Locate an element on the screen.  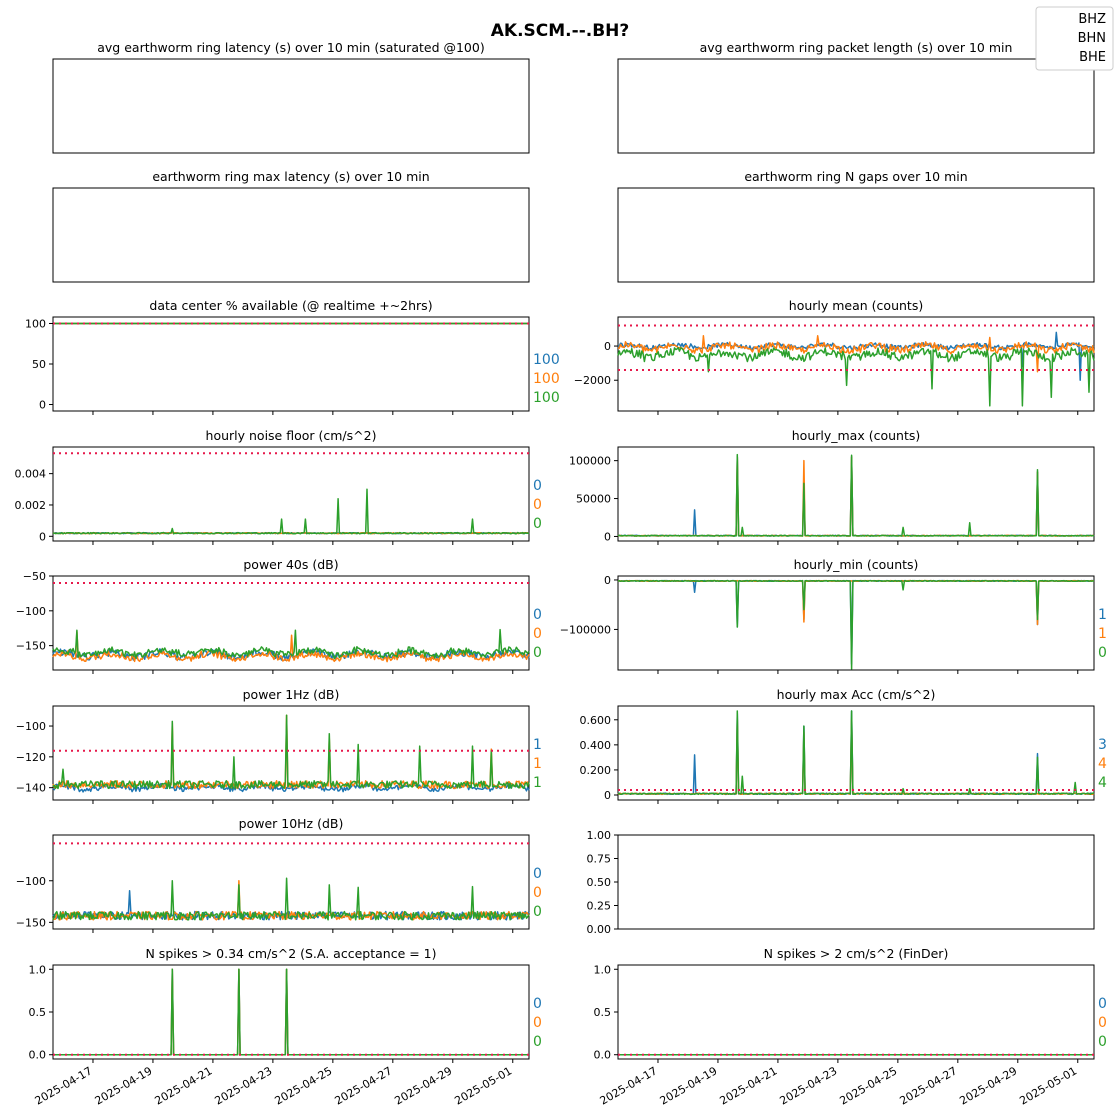
y-tick-label: 0.75 is located at coordinates (599, 859).